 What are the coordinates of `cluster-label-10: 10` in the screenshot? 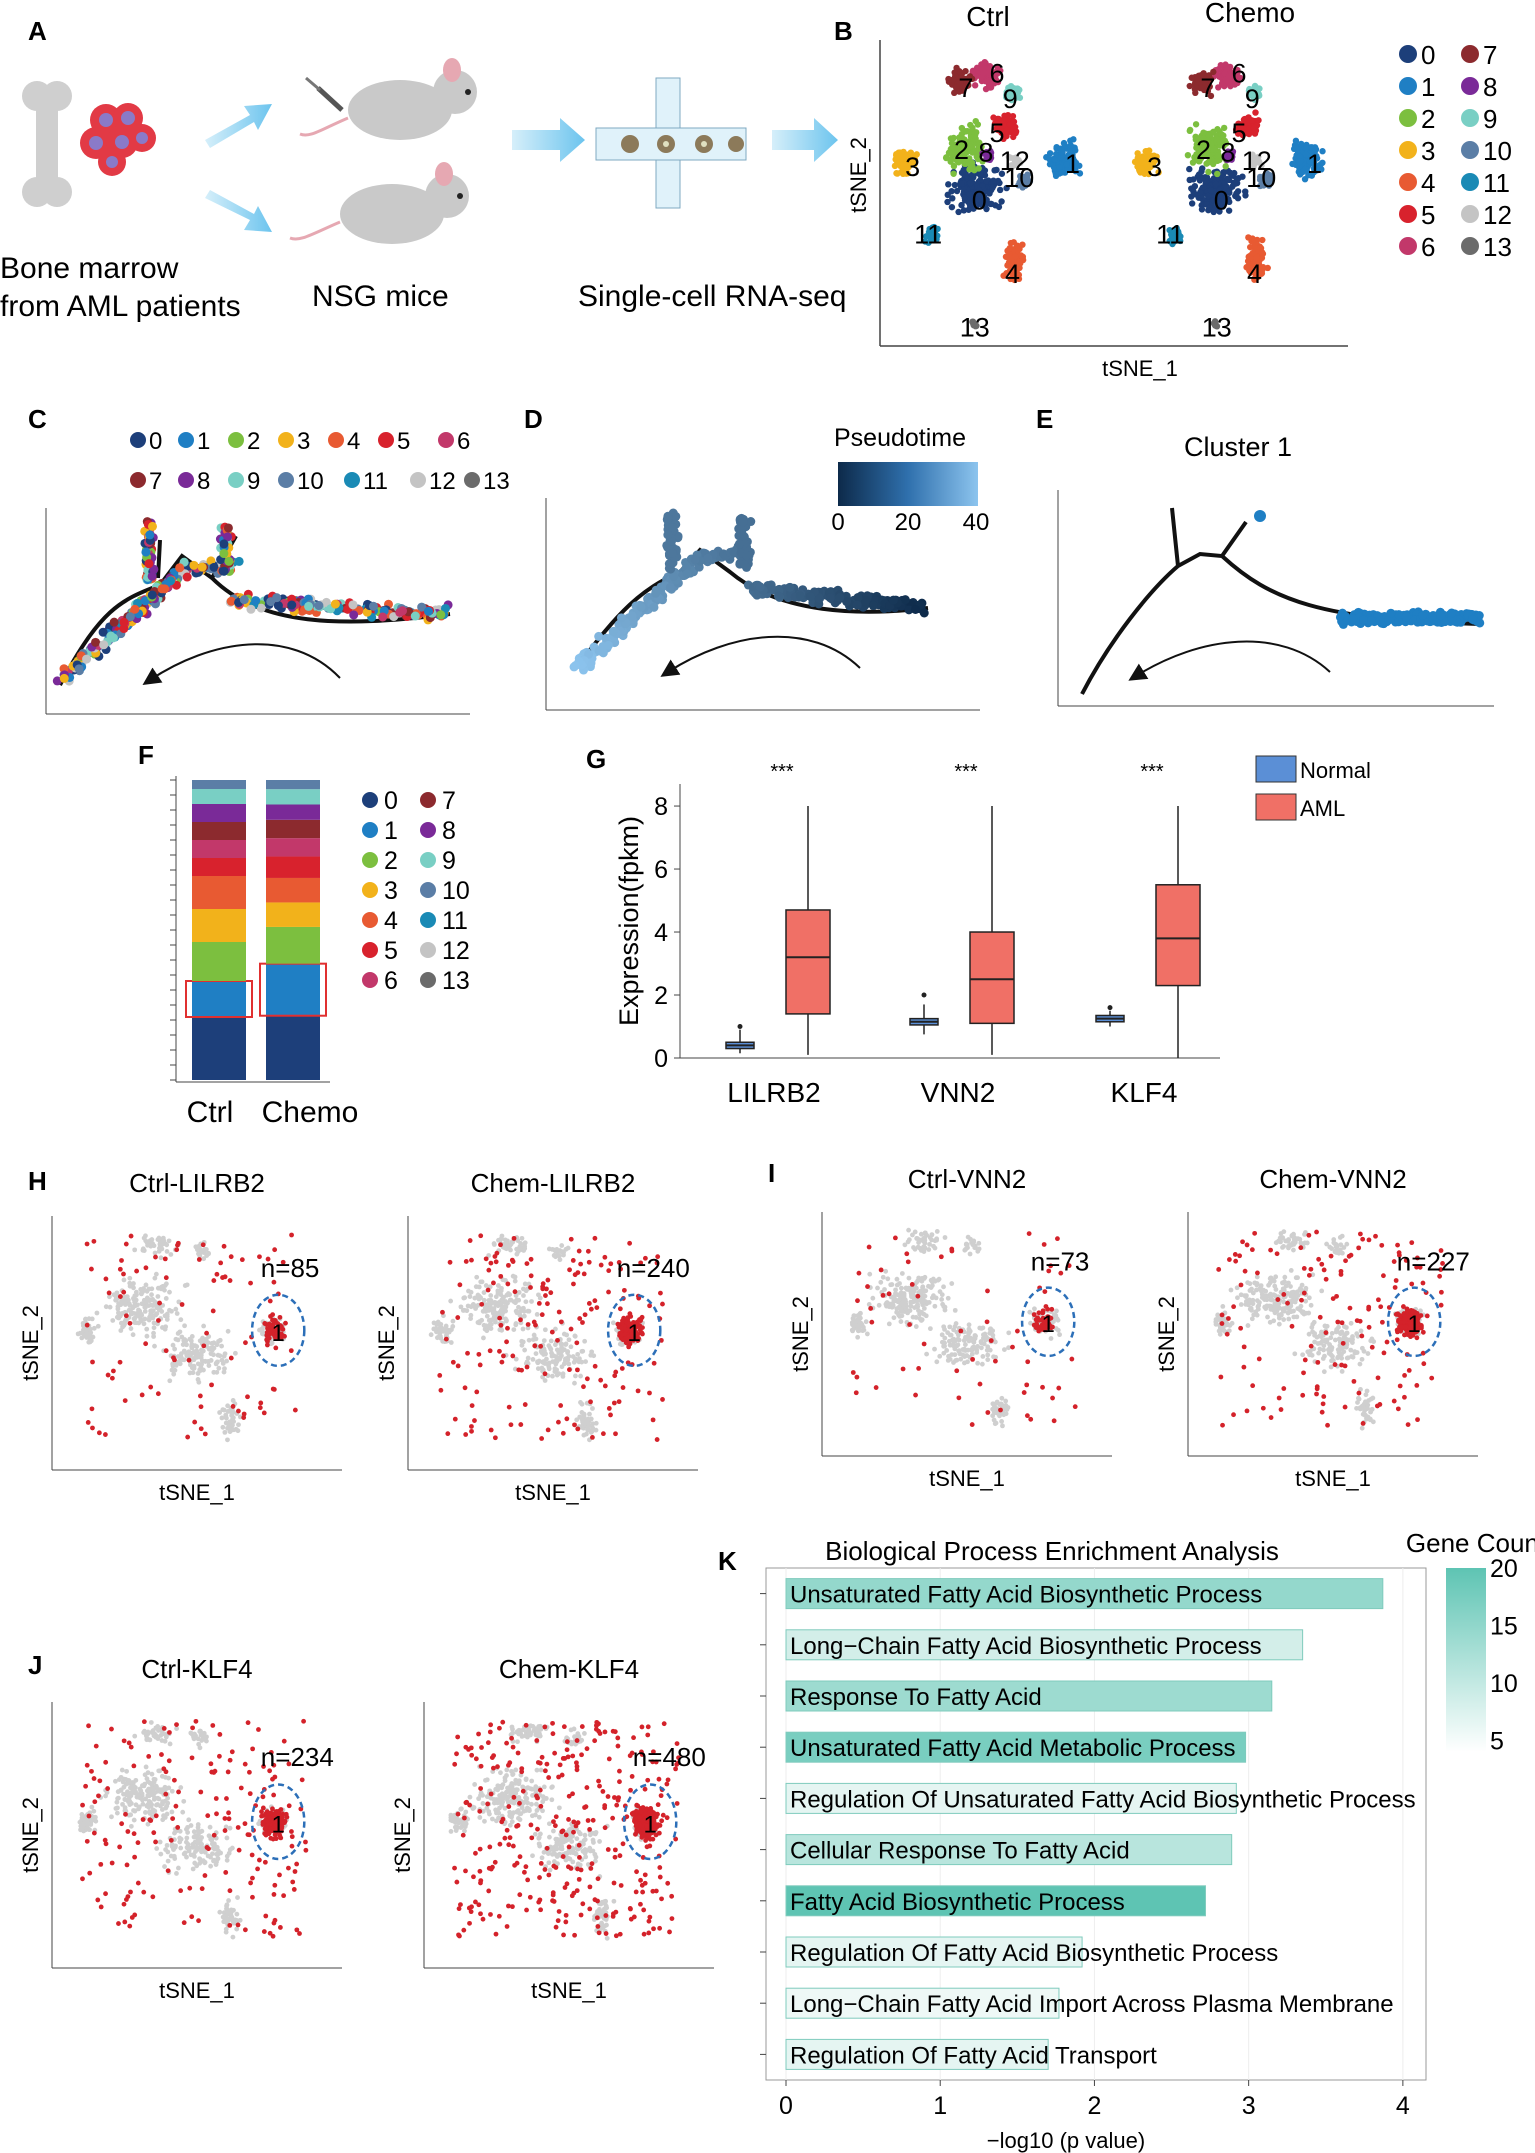 It's located at (1019, 178).